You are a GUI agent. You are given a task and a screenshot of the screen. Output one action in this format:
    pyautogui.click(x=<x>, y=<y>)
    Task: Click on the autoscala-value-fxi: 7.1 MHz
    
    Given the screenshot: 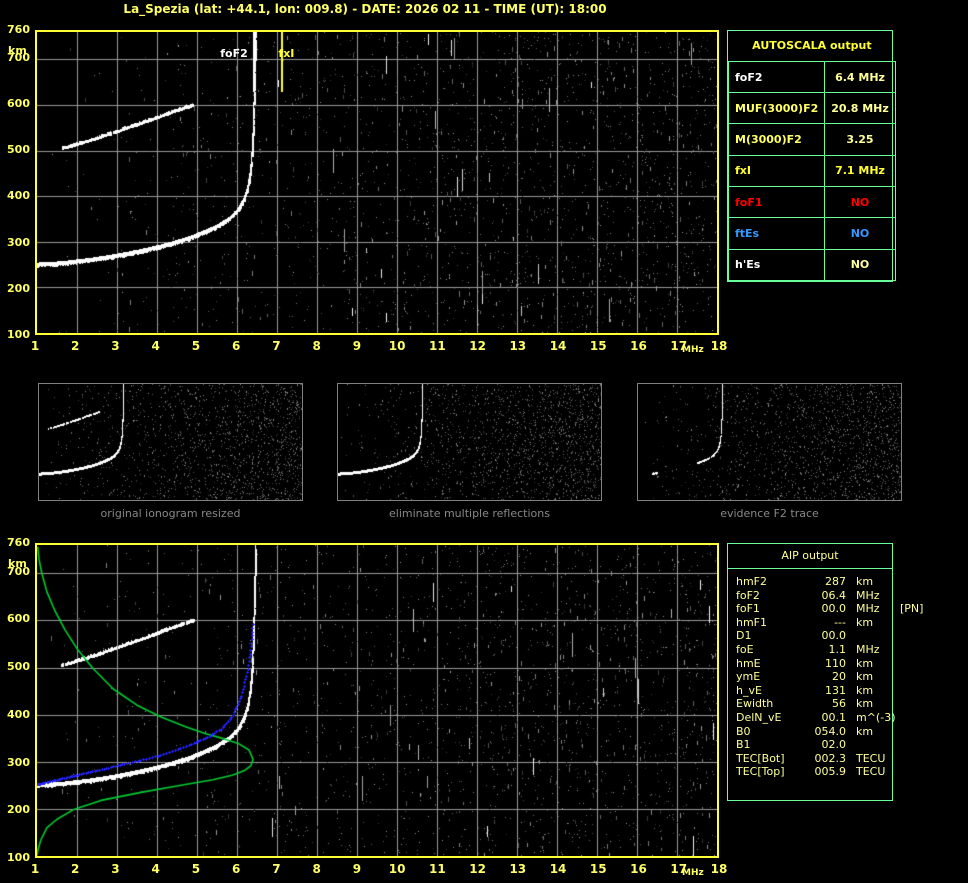 What is the action you would take?
    pyautogui.click(x=860, y=171)
    